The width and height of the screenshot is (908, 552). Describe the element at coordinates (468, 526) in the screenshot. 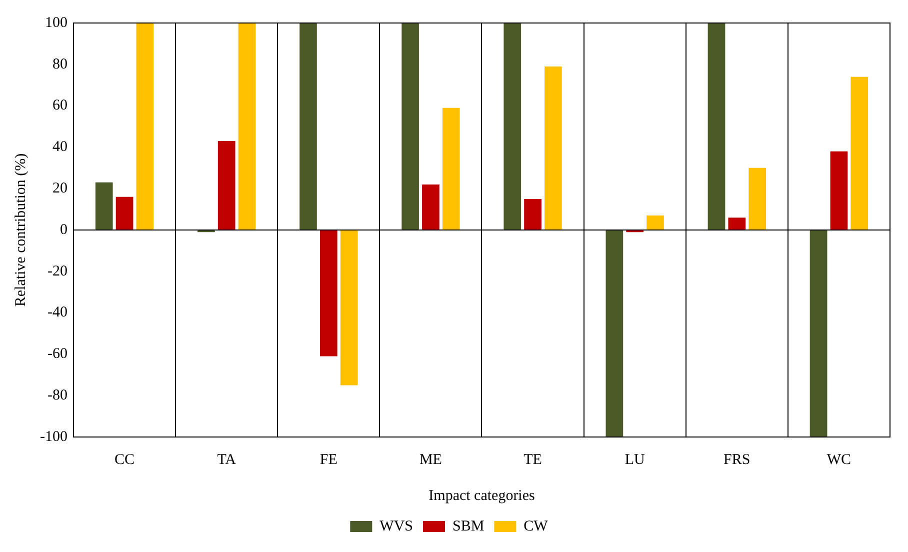

I see `legend-label: SBM` at that location.